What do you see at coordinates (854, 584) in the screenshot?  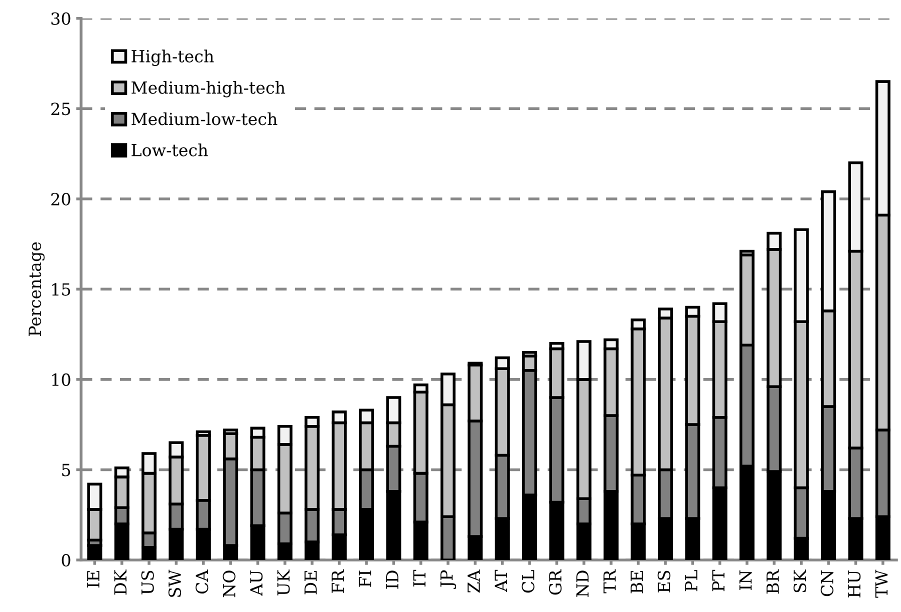 I see `x-tick-label: HU` at bounding box center [854, 584].